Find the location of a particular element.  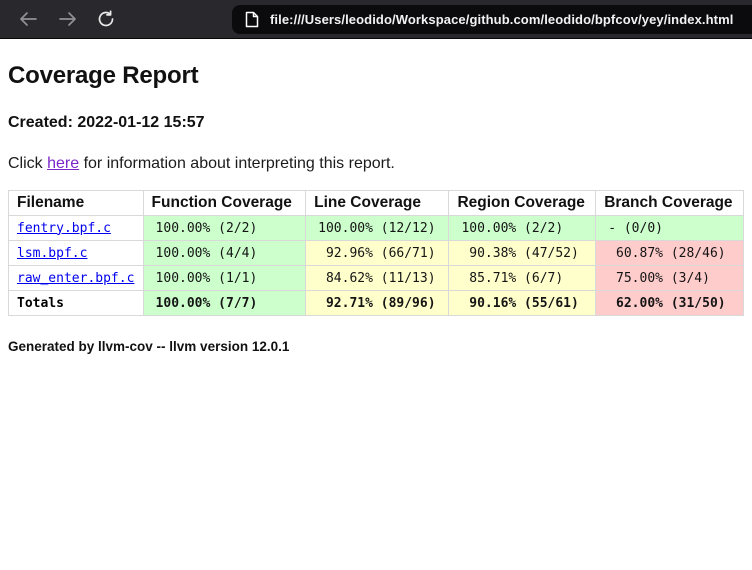

column-header-line-coverage: Line Coverage is located at coordinates (377, 203).